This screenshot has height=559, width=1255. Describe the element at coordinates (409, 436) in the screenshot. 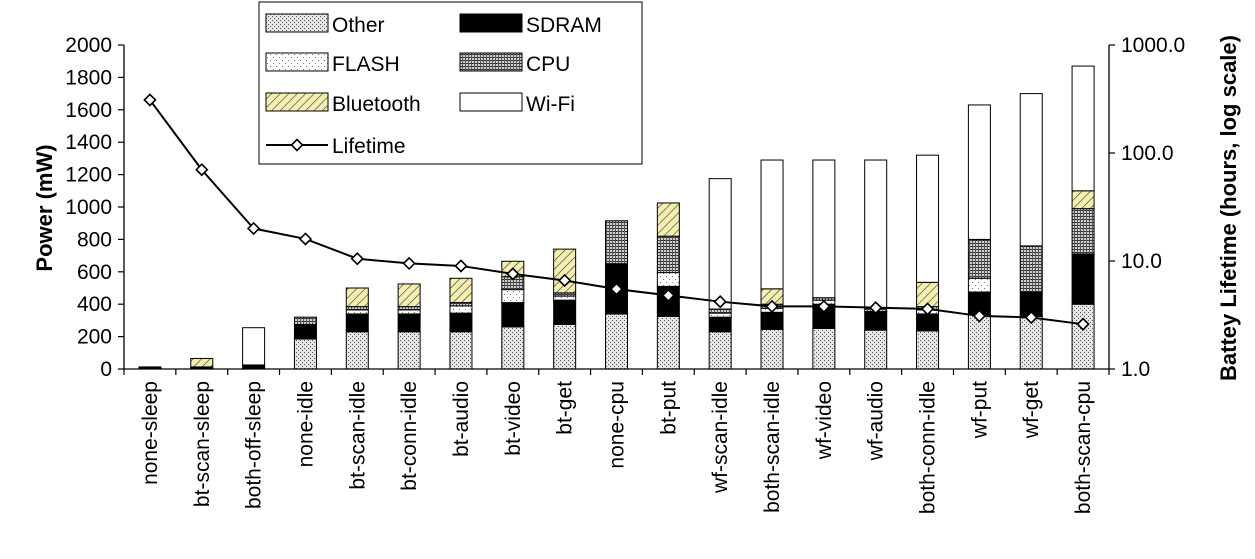

I see `x-tick-label: bt-conn-idle` at that location.